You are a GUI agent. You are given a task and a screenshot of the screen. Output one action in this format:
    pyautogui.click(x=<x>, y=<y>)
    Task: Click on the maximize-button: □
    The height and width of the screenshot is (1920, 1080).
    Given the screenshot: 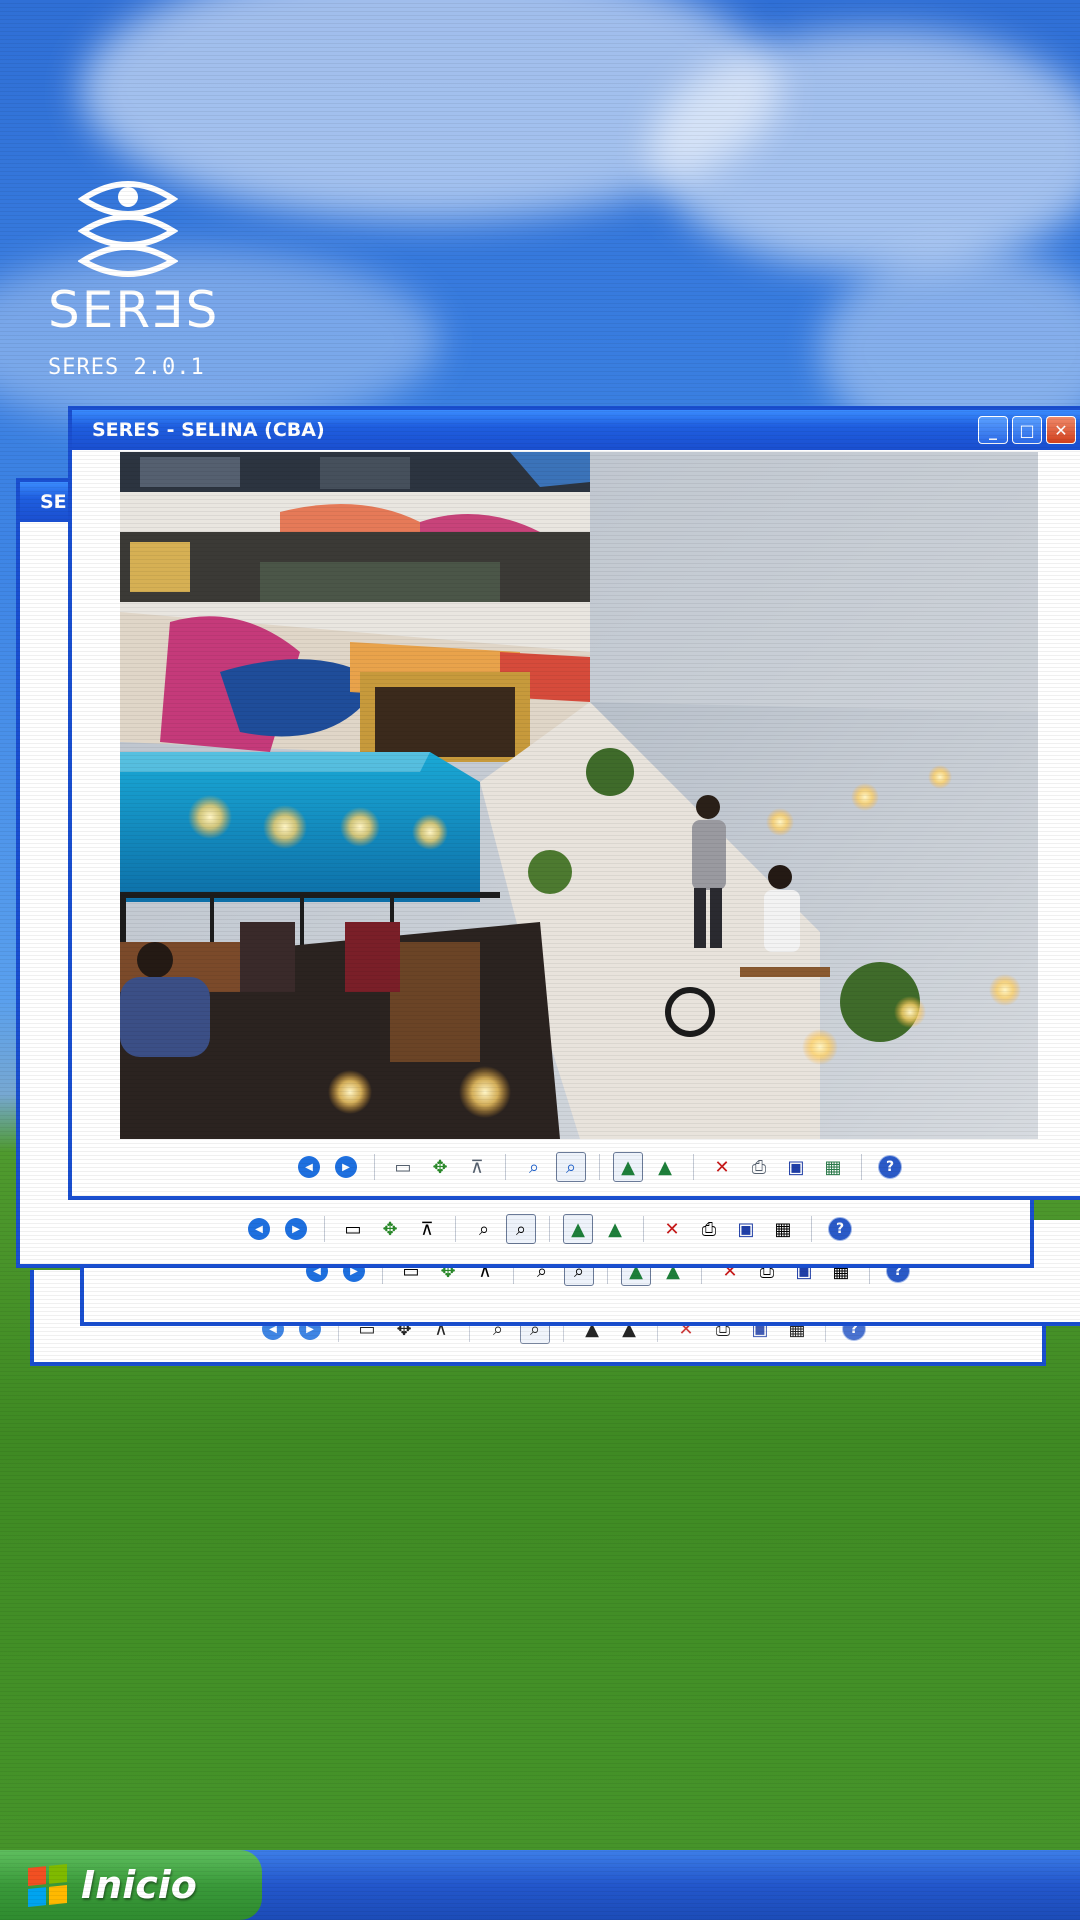 What is the action you would take?
    pyautogui.click(x=1027, y=430)
    